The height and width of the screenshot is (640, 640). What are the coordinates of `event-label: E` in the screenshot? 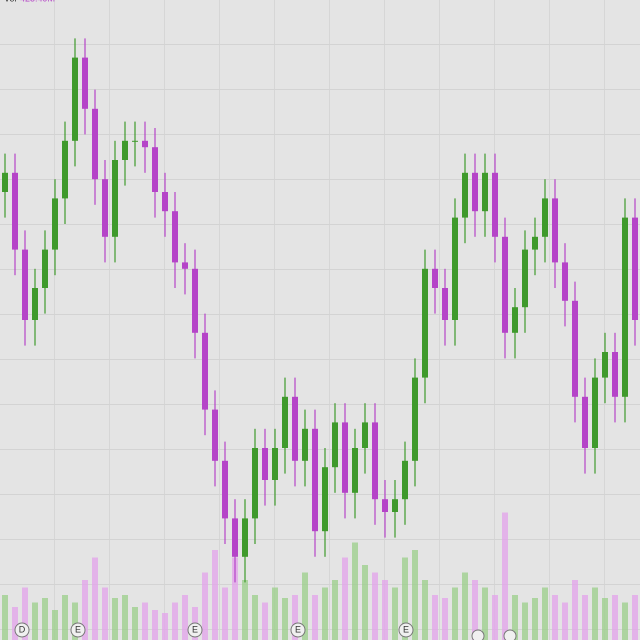 It's located at (298, 629).